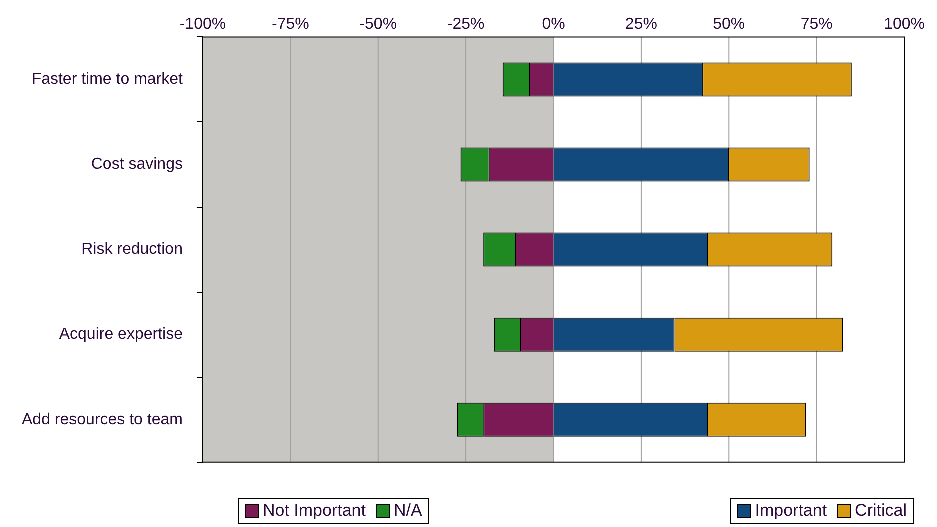 Image resolution: width=937 pixels, height=527 pixels. I want to click on legend-label: N/A, so click(408, 511).